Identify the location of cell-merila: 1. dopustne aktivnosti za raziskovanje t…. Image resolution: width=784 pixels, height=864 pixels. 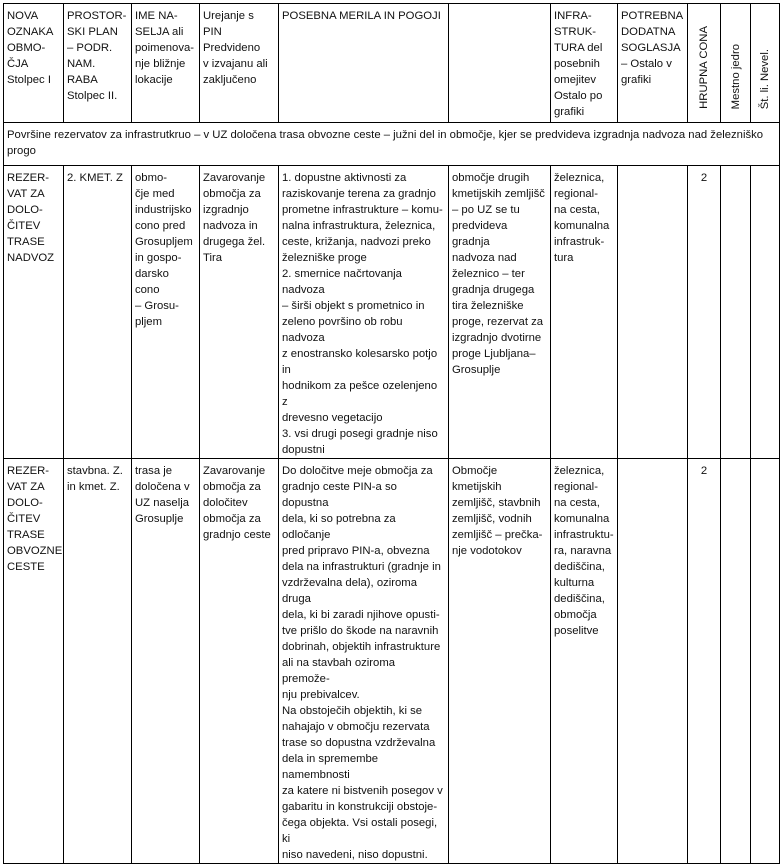
(363, 312).